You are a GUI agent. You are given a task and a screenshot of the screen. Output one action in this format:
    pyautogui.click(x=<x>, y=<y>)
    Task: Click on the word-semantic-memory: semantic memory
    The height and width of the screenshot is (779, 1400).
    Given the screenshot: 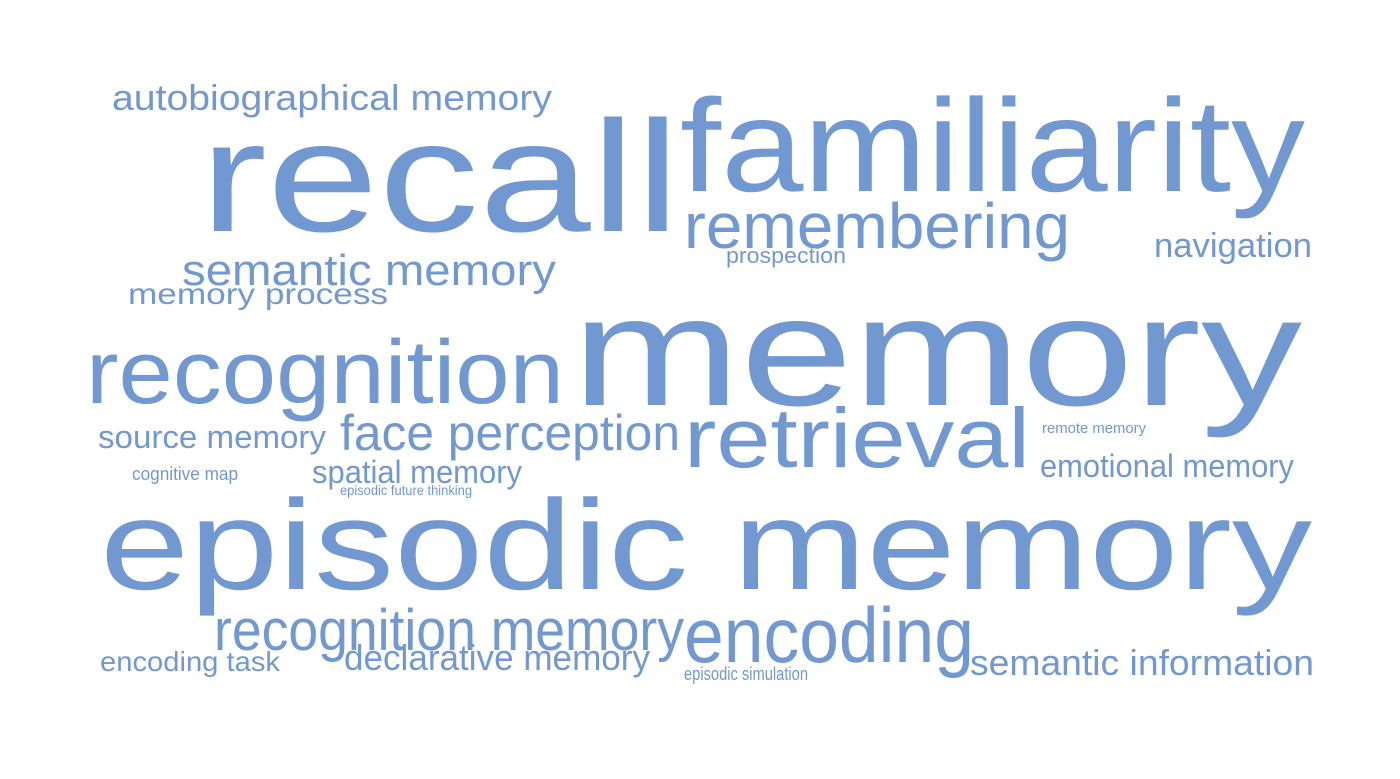 What is the action you would take?
    pyautogui.click(x=369, y=270)
    